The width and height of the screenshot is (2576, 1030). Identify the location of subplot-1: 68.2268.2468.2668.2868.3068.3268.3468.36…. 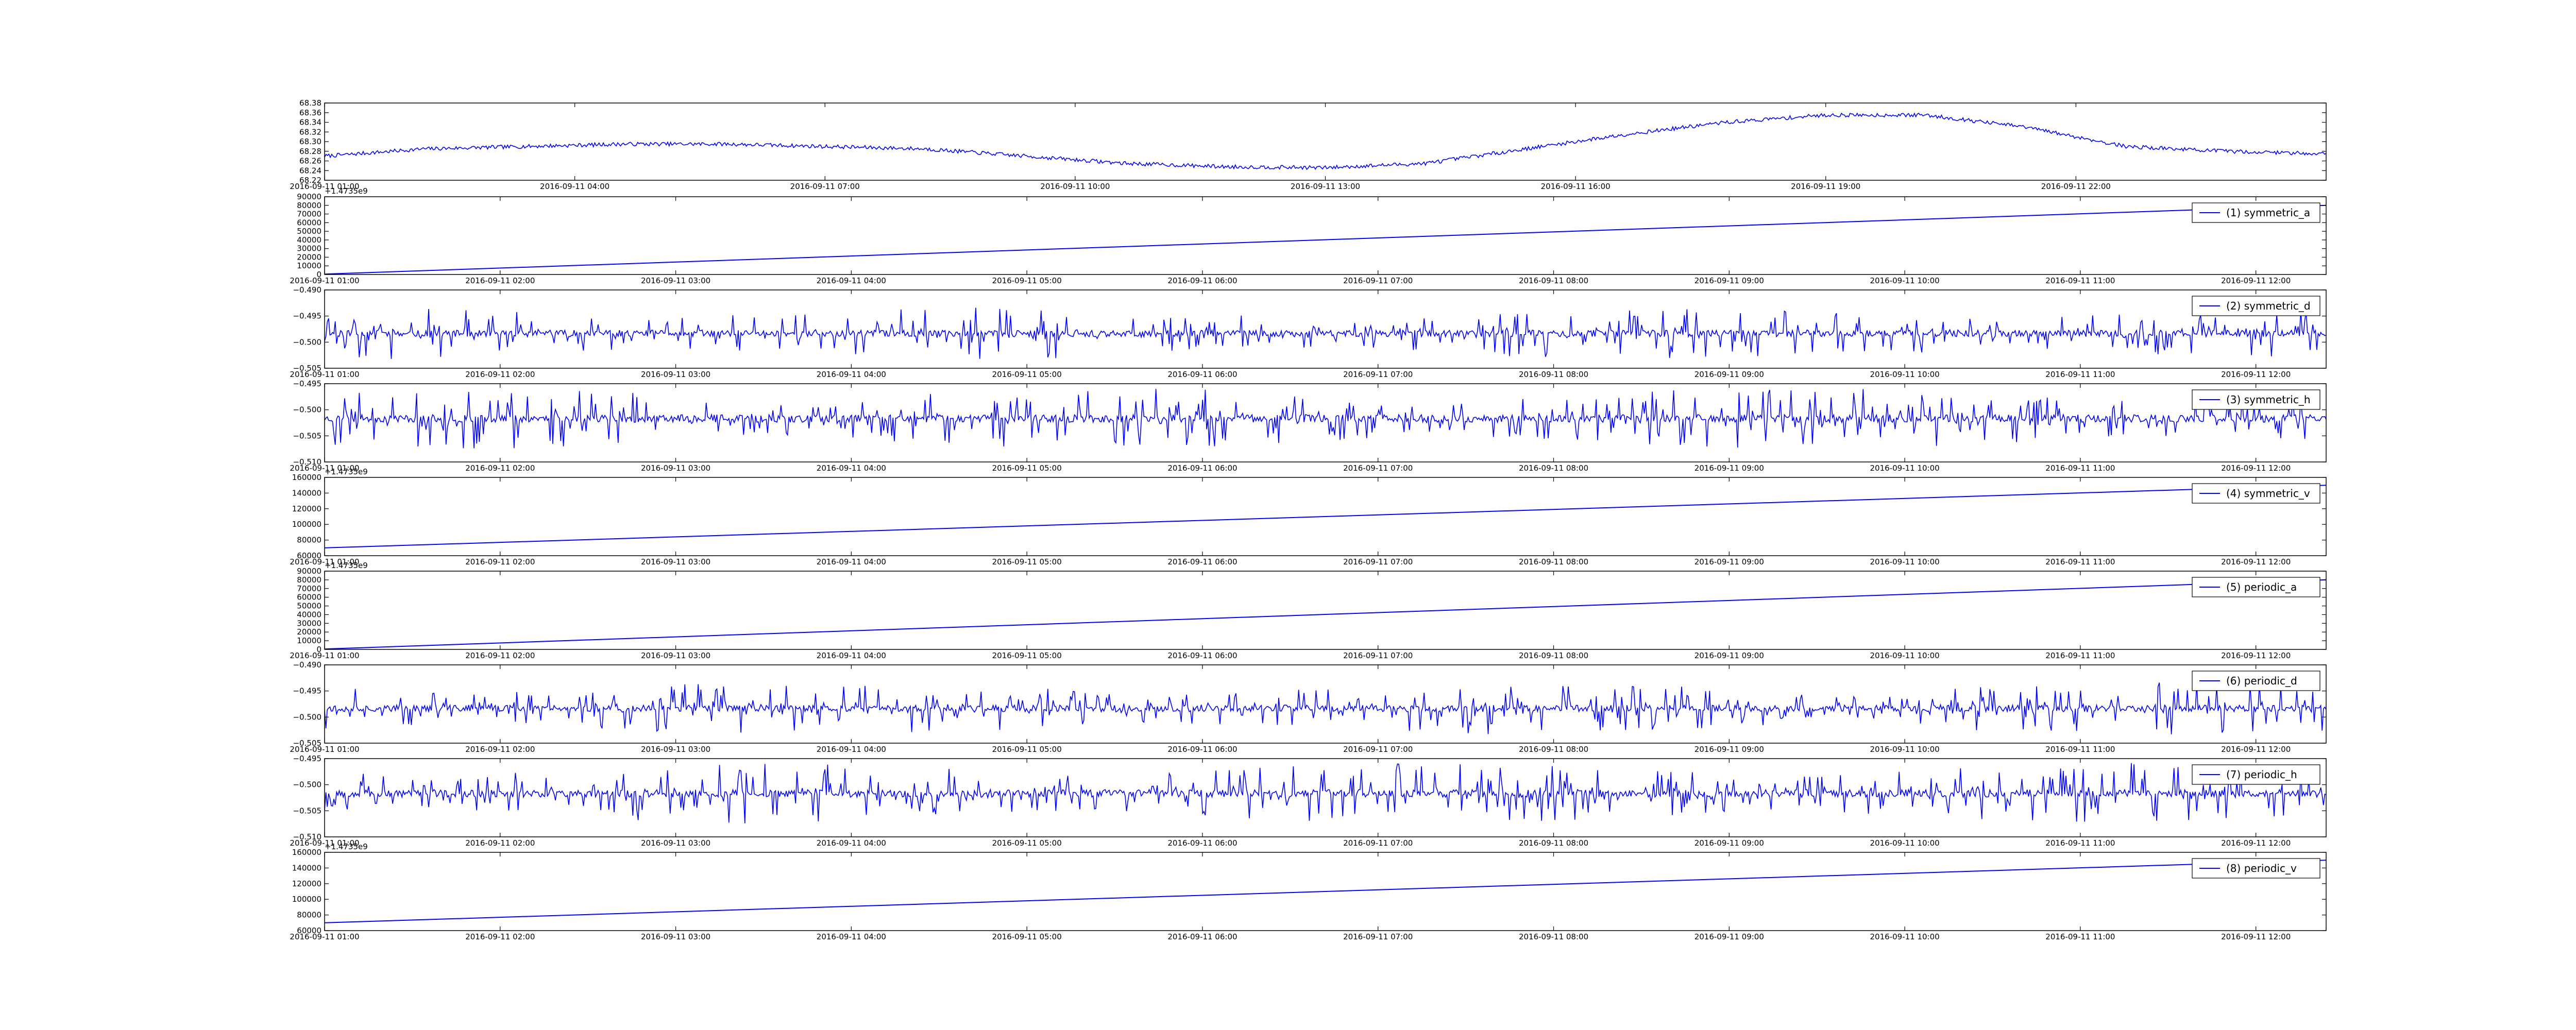
(1308, 144).